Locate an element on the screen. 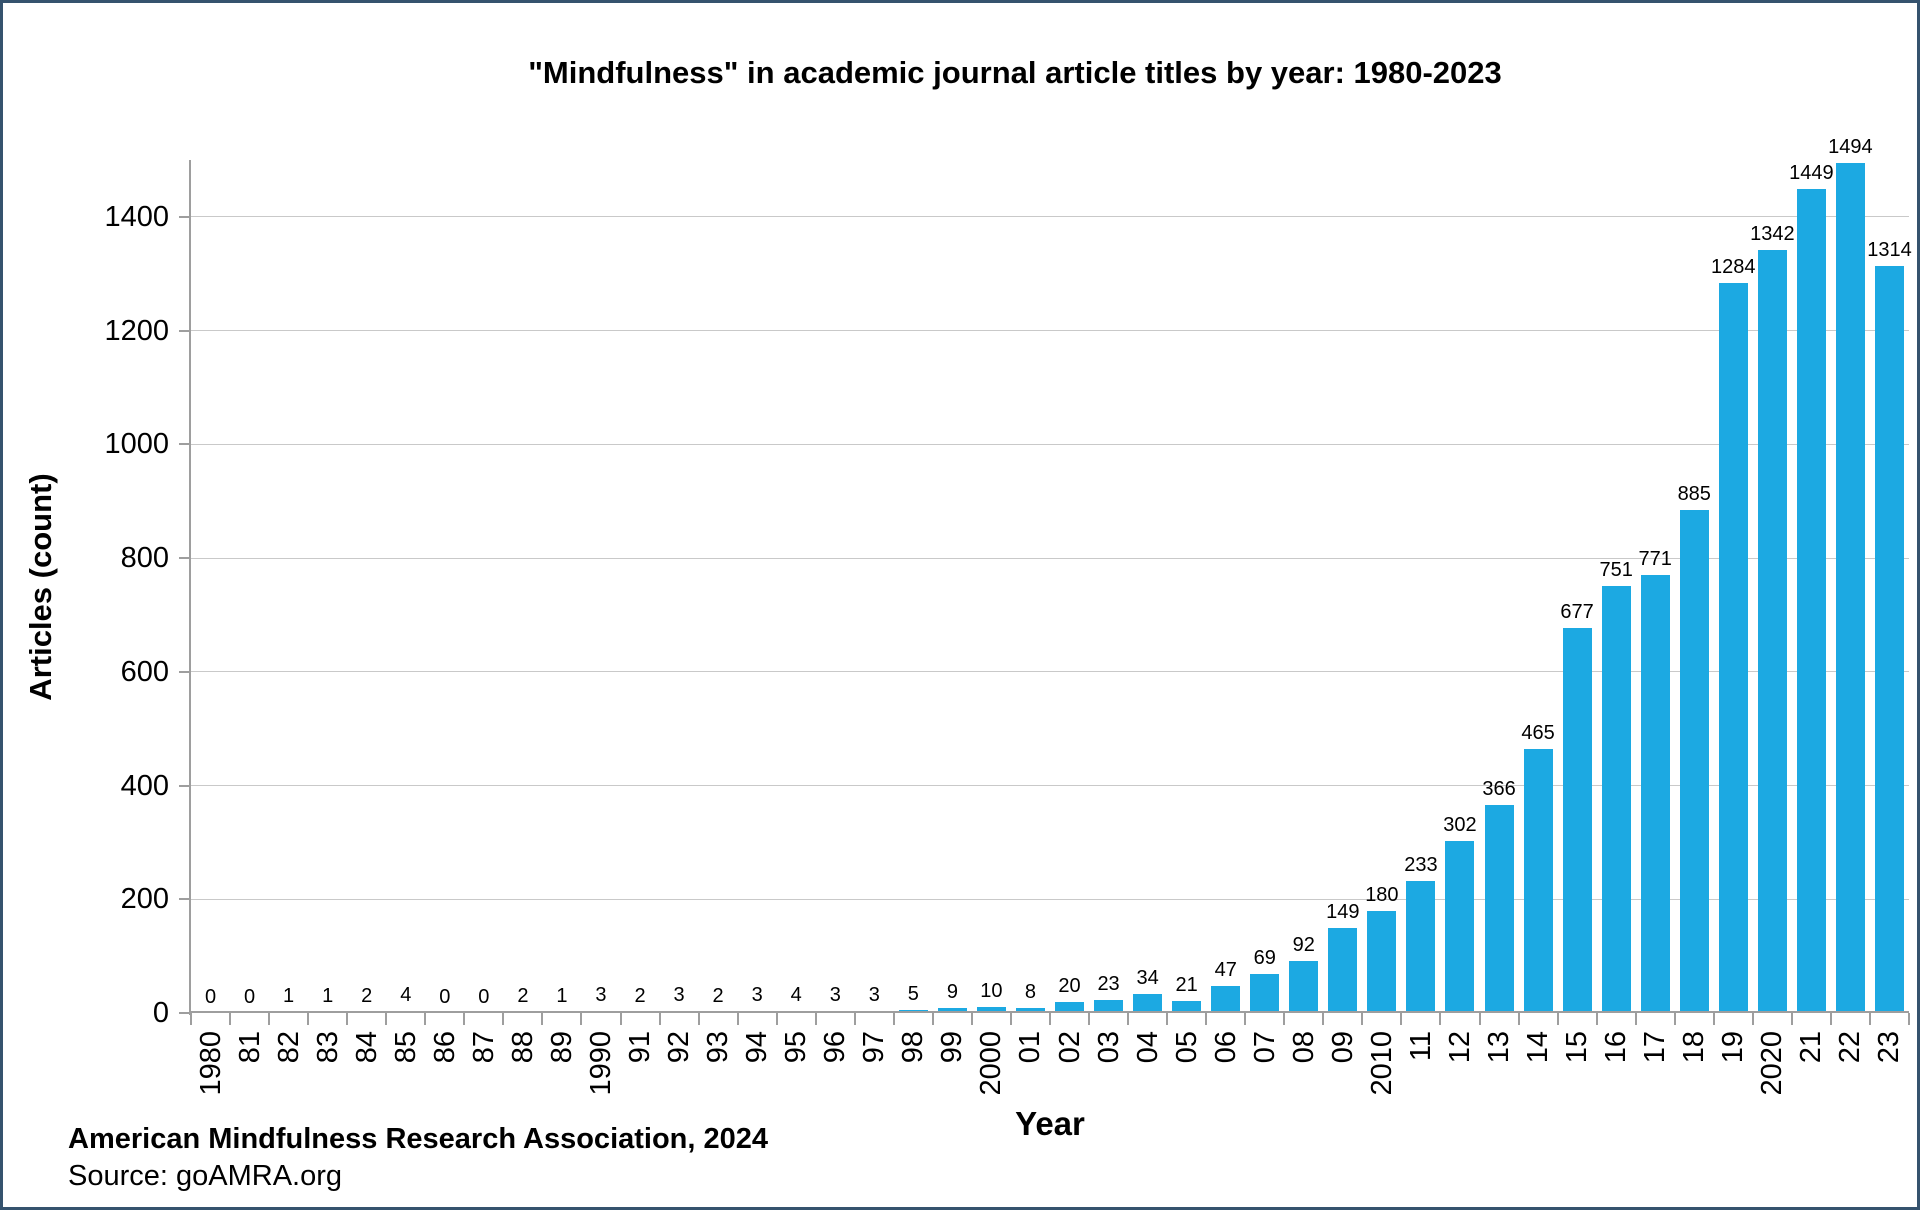  x-tick-label: 12 is located at coordinates (1459, 1047).